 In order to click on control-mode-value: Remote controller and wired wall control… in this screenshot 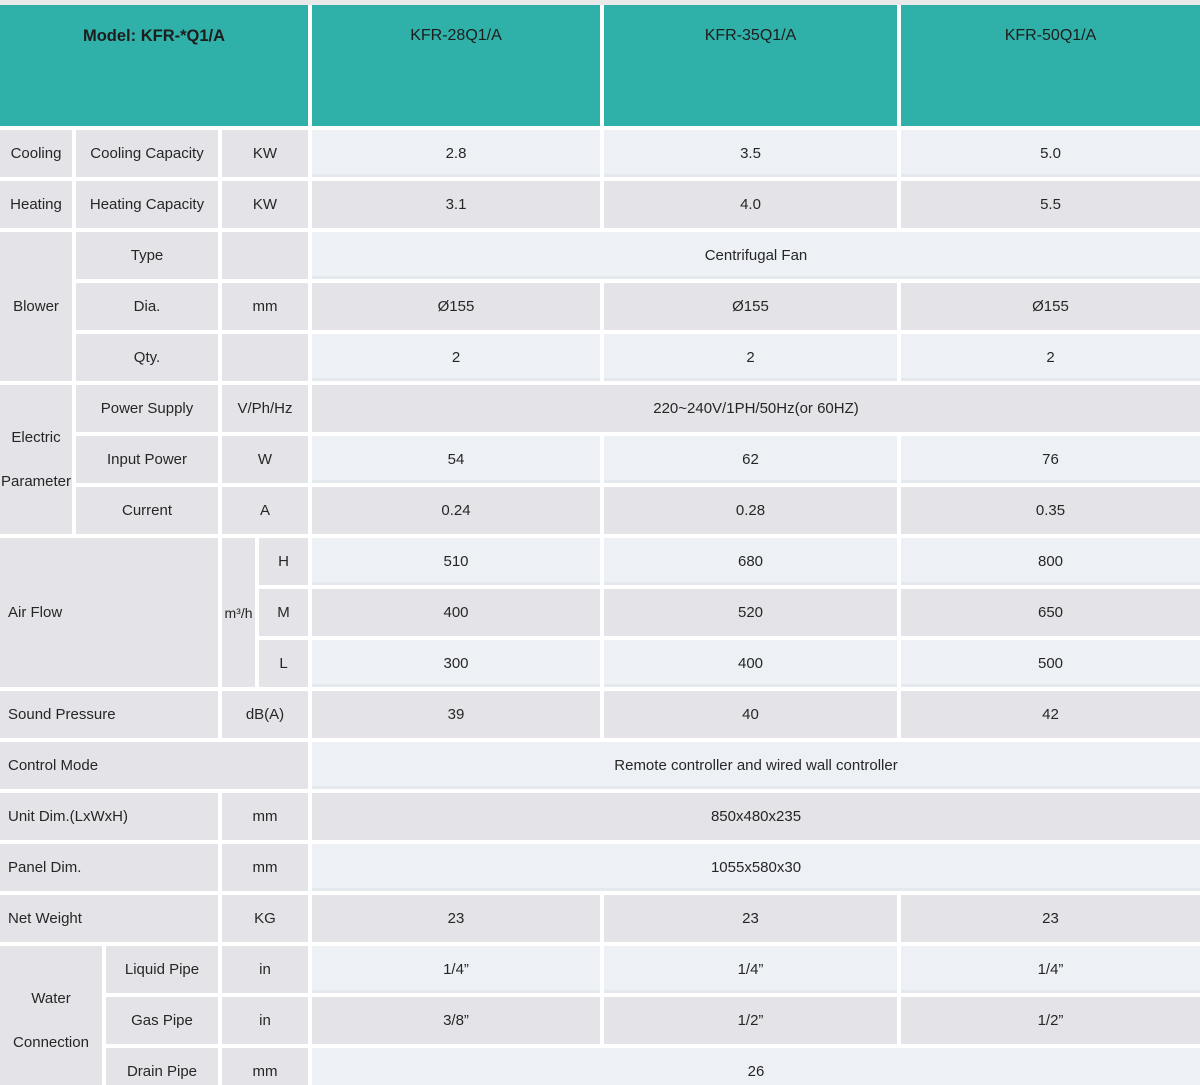, I will do `click(756, 765)`.